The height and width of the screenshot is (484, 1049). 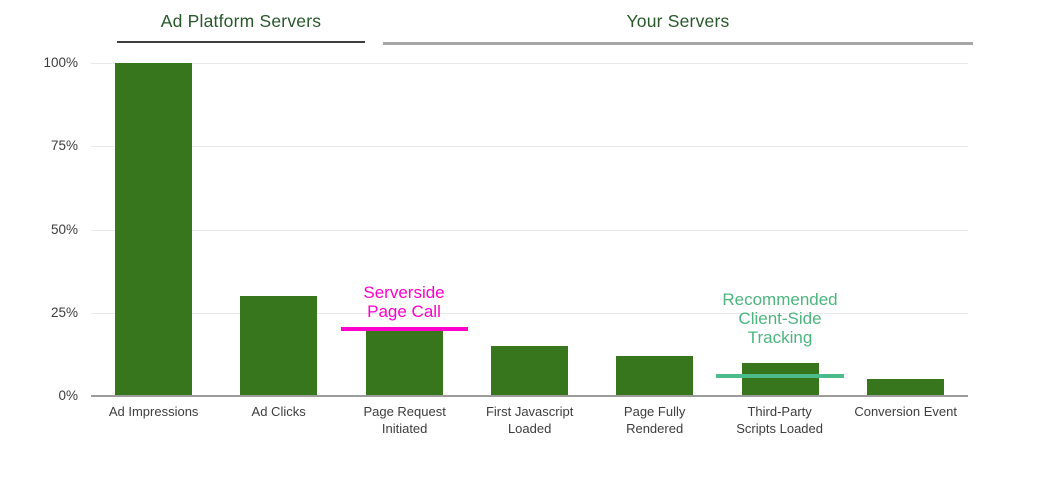 I want to click on x-tick-label: Page Fully Rendered, so click(x=654, y=420).